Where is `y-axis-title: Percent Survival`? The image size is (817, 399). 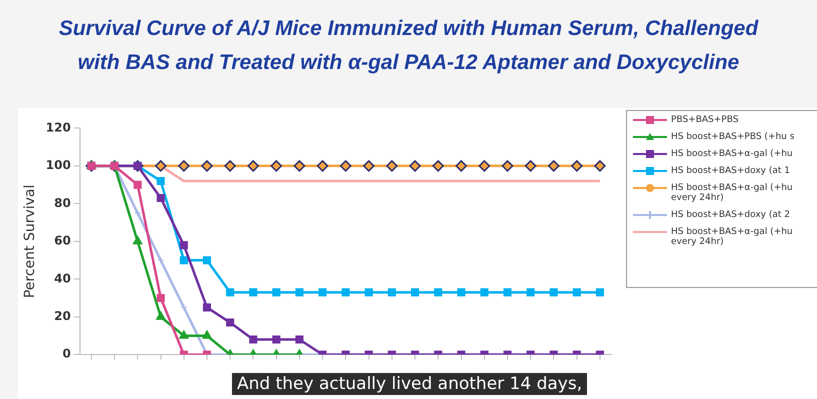
y-axis-title: Percent Survival is located at coordinates (30, 241).